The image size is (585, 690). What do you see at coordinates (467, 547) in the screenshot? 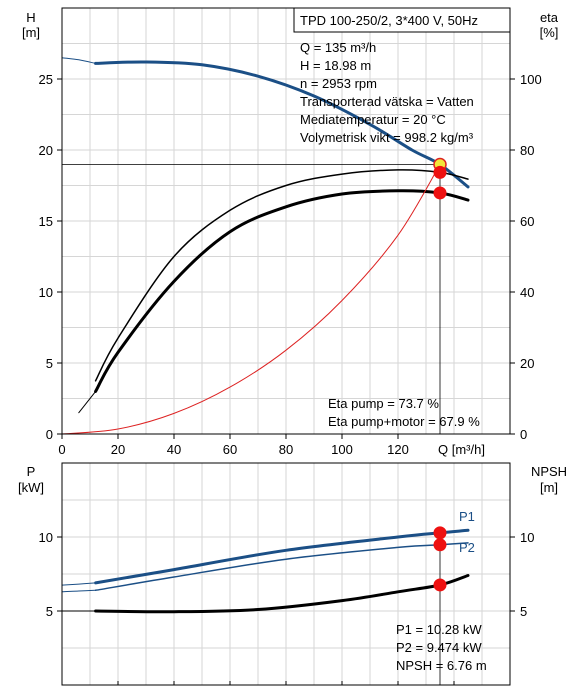
I see `legend-p2: P2` at bounding box center [467, 547].